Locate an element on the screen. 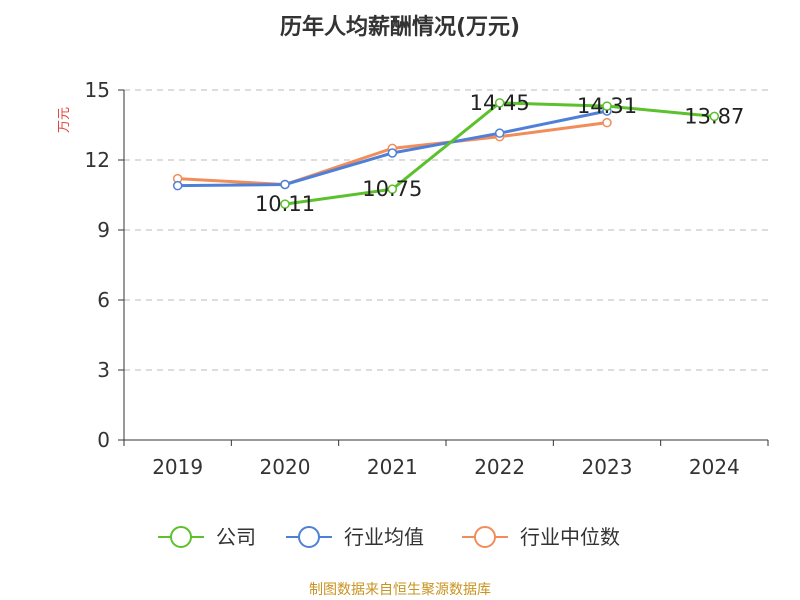 The image size is (800, 600). y-tick-label: 12 is located at coordinates (97, 160).